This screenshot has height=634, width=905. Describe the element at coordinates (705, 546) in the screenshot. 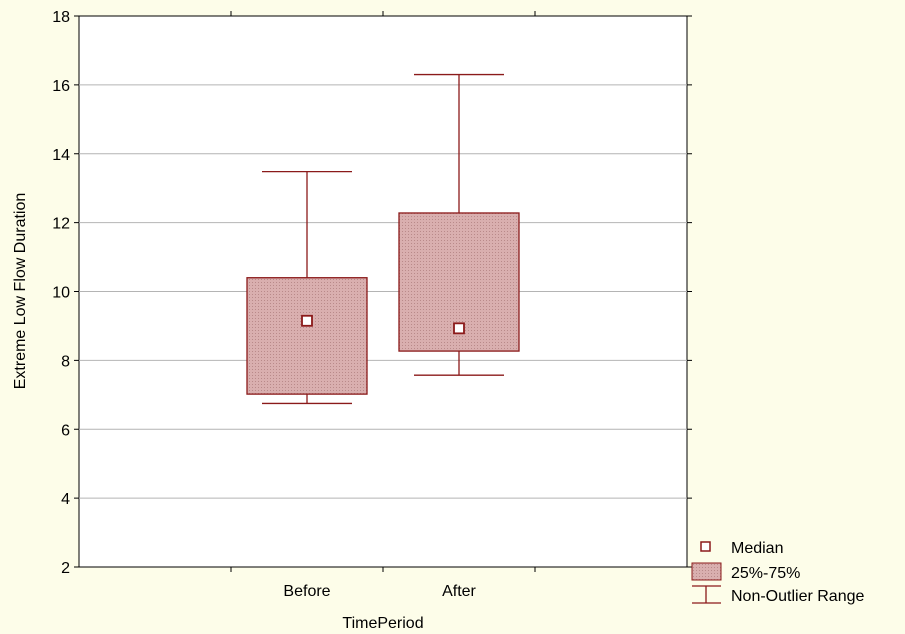

I see `legend-median-marker` at that location.